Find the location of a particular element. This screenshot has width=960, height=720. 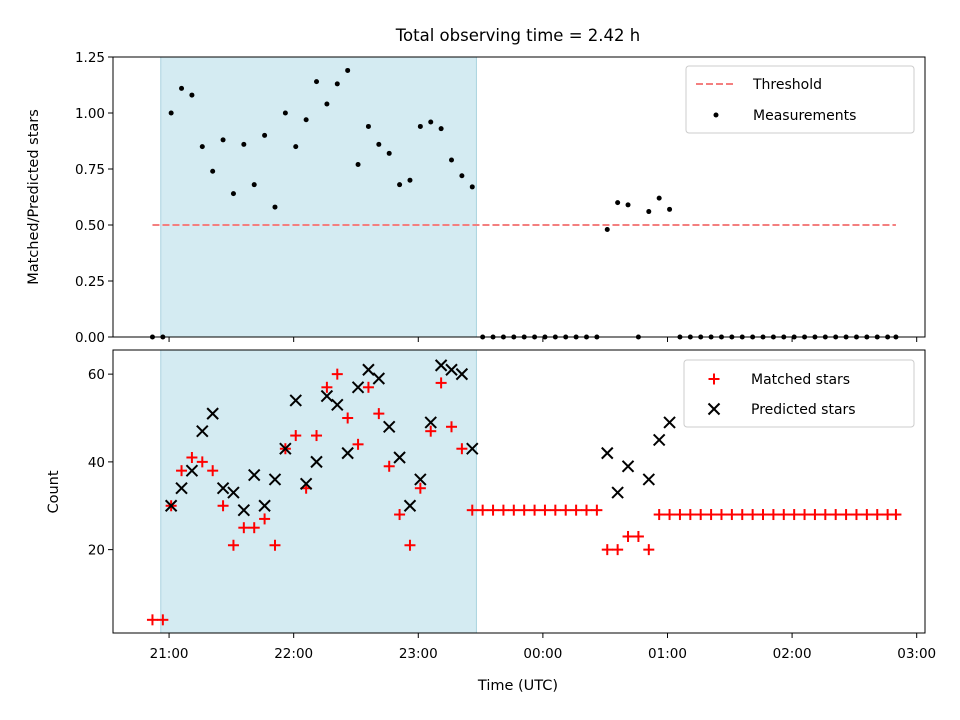

bottom-shade-layer is located at coordinates (318, 491).